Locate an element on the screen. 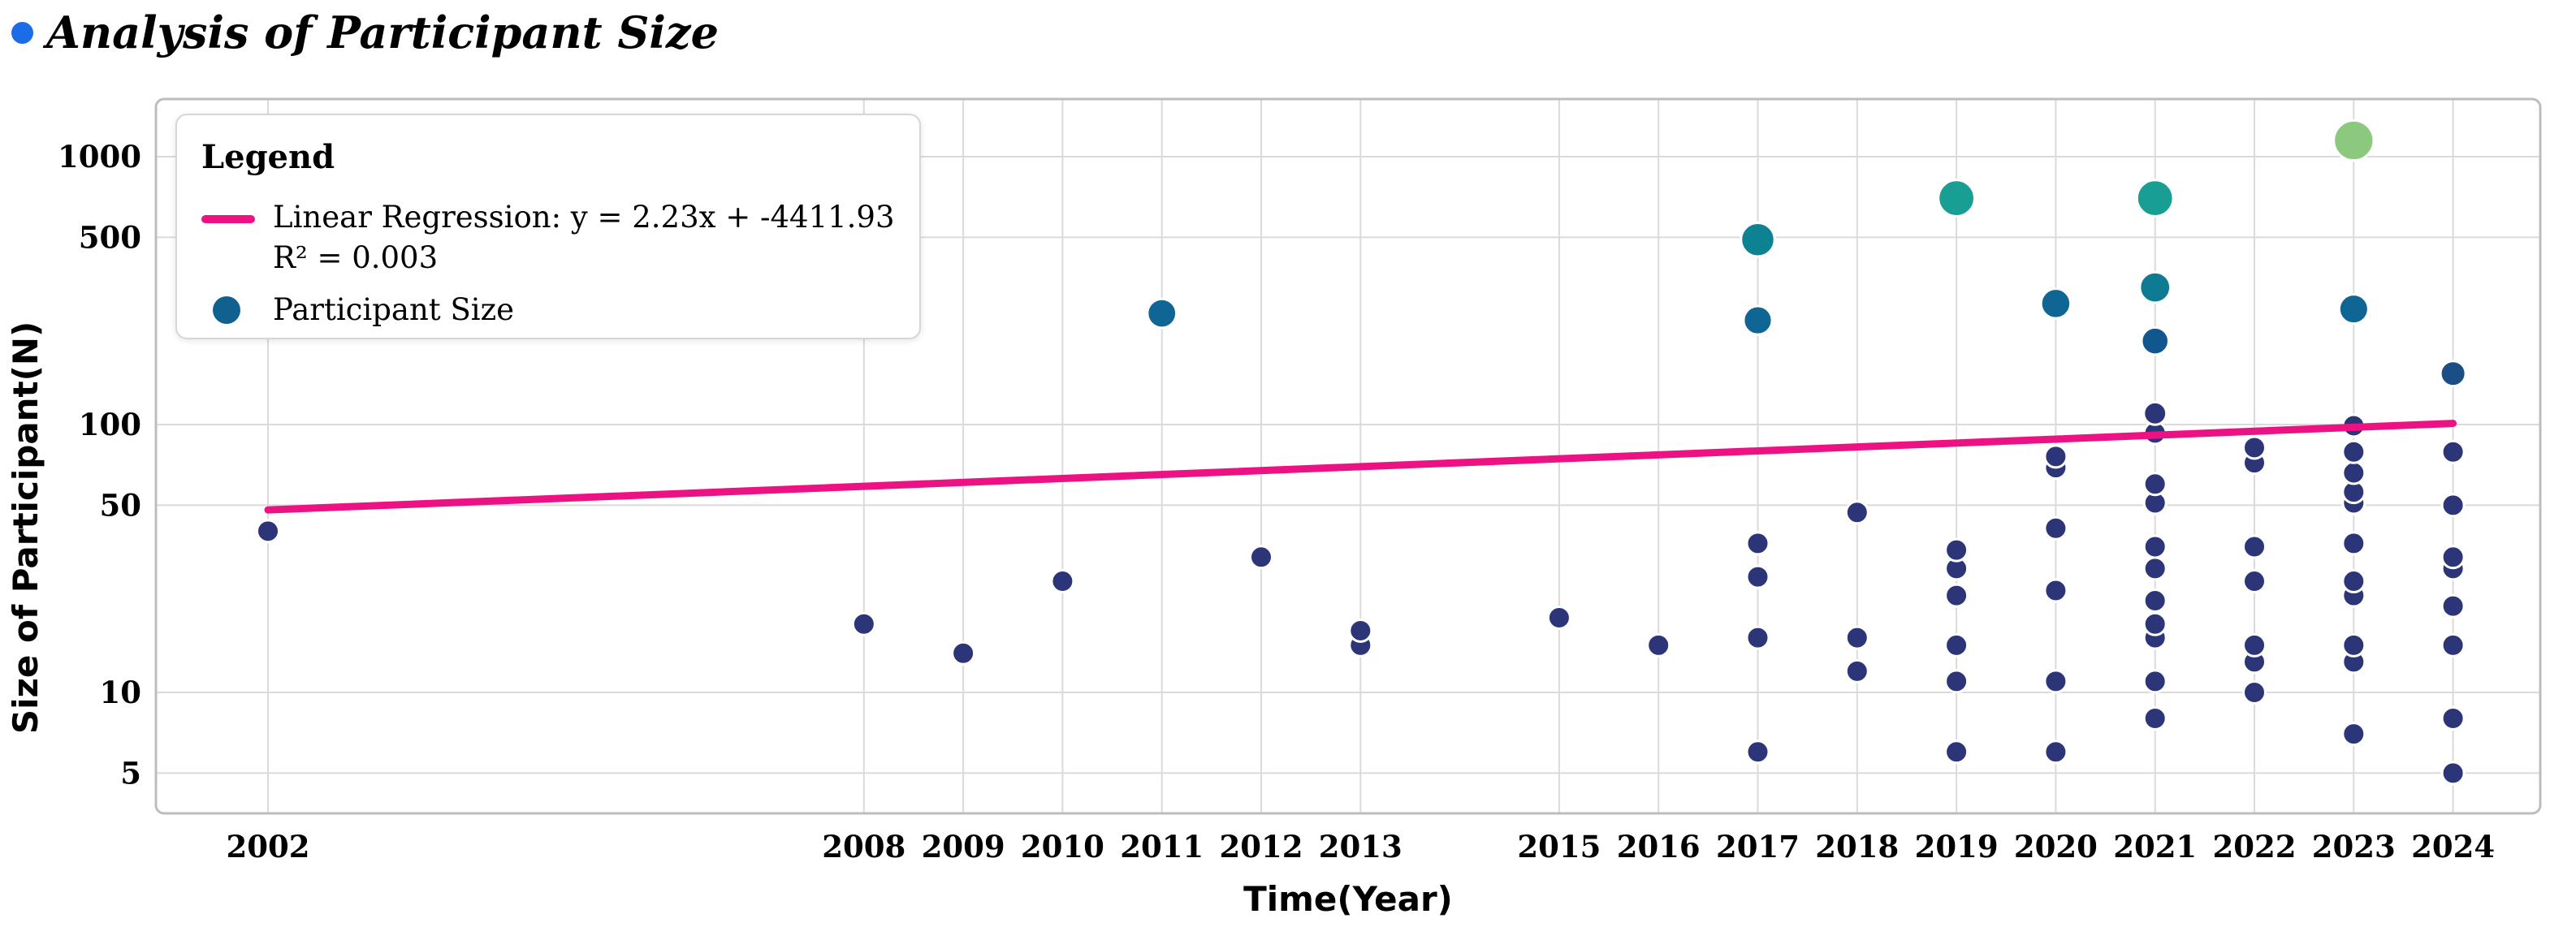  x-tick-label: 2015 is located at coordinates (1559, 846).